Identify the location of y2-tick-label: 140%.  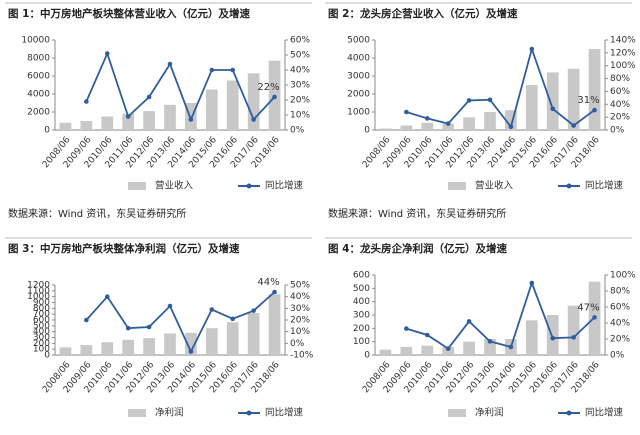
(623, 41).